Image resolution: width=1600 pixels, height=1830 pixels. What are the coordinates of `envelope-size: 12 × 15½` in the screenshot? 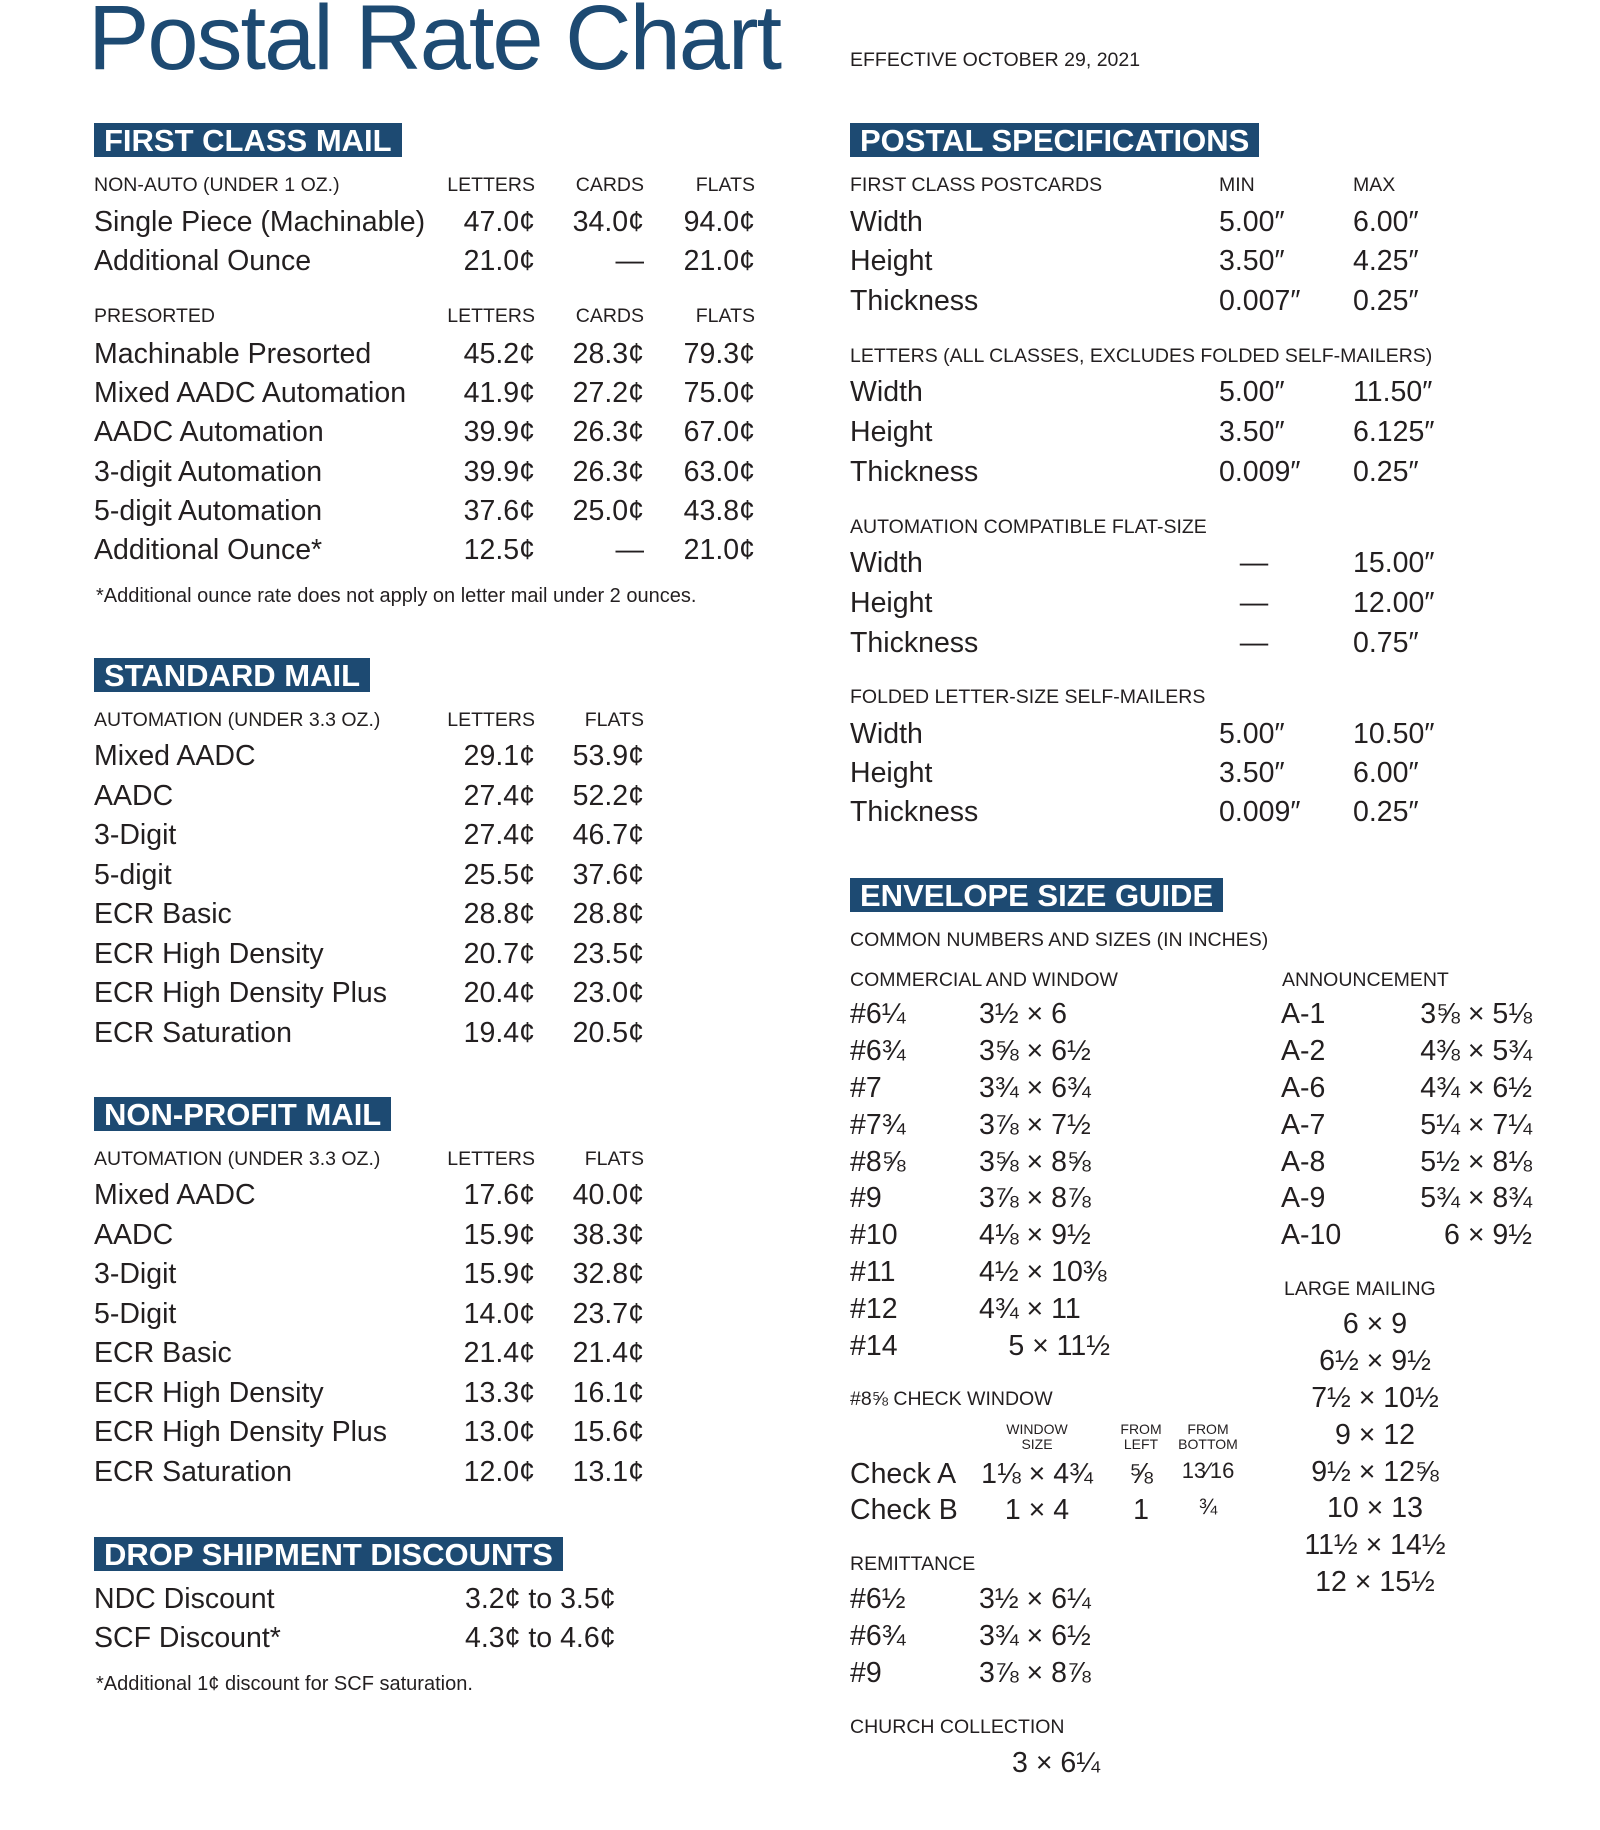 It's located at (1375, 1581).